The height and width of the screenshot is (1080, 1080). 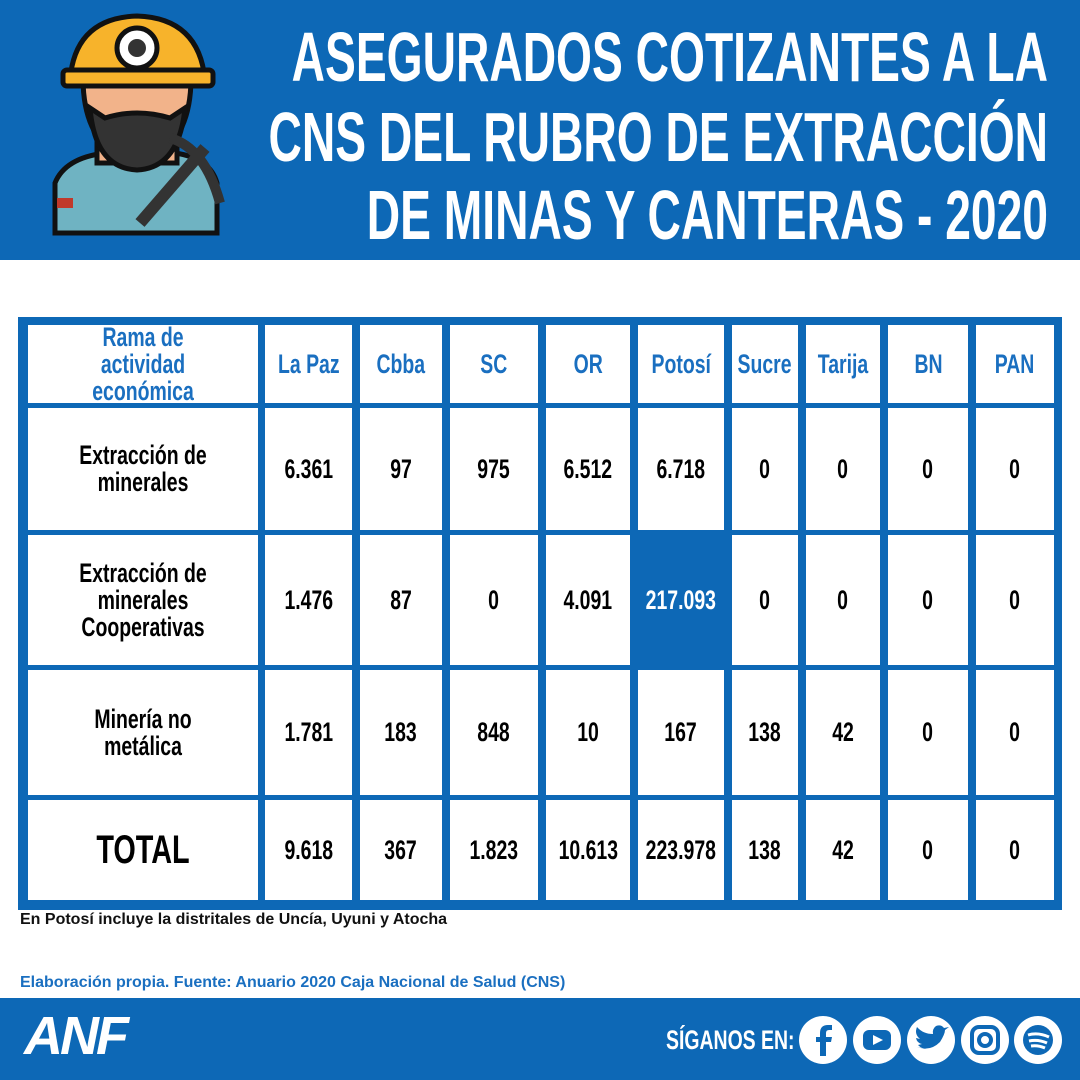 I want to click on table-cell: PAN, so click(x=1015, y=364).